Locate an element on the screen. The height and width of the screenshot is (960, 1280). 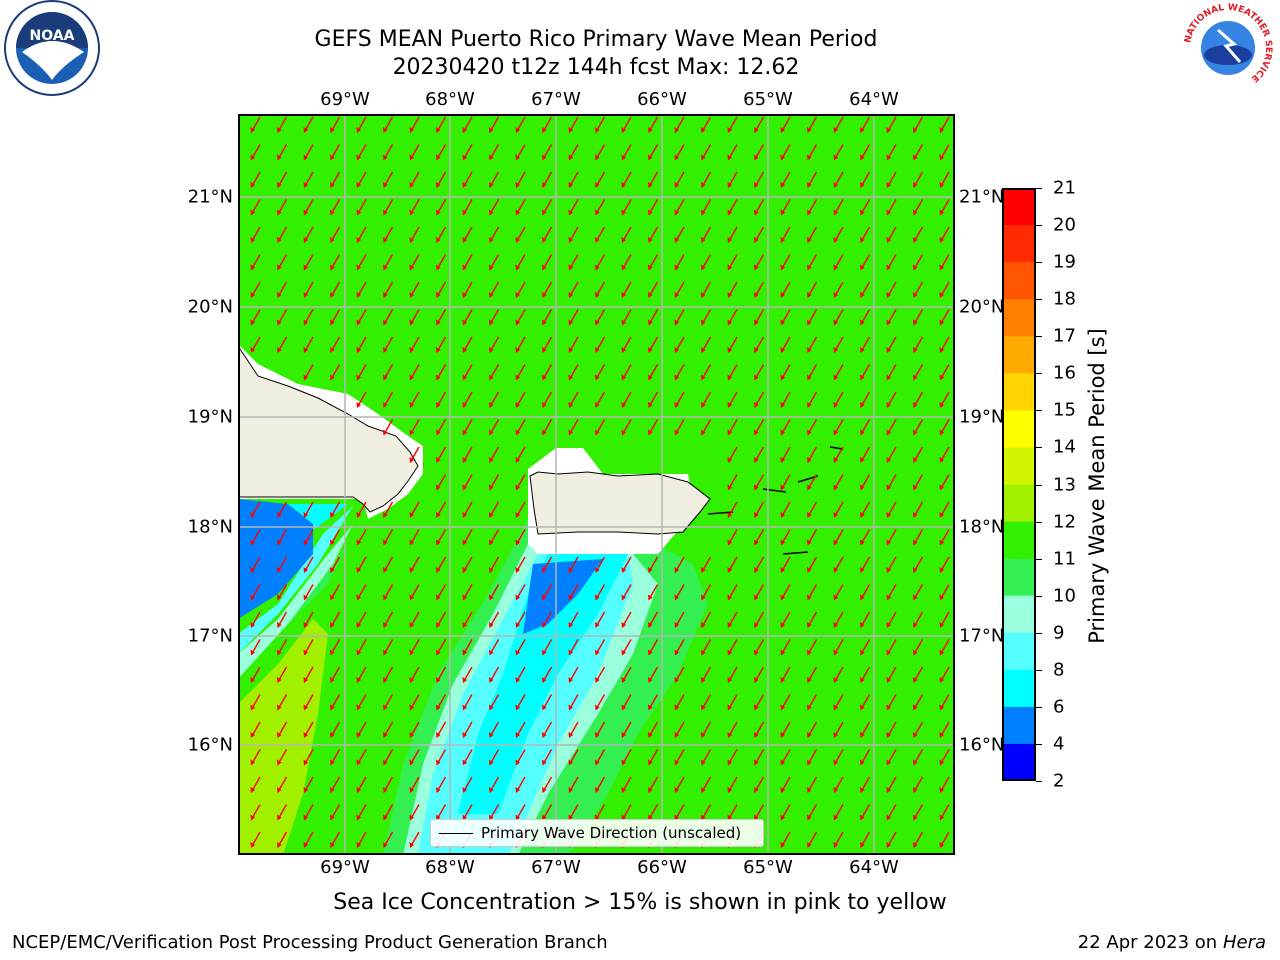
colorbar-tick-label: 13 is located at coordinates (1064, 484).